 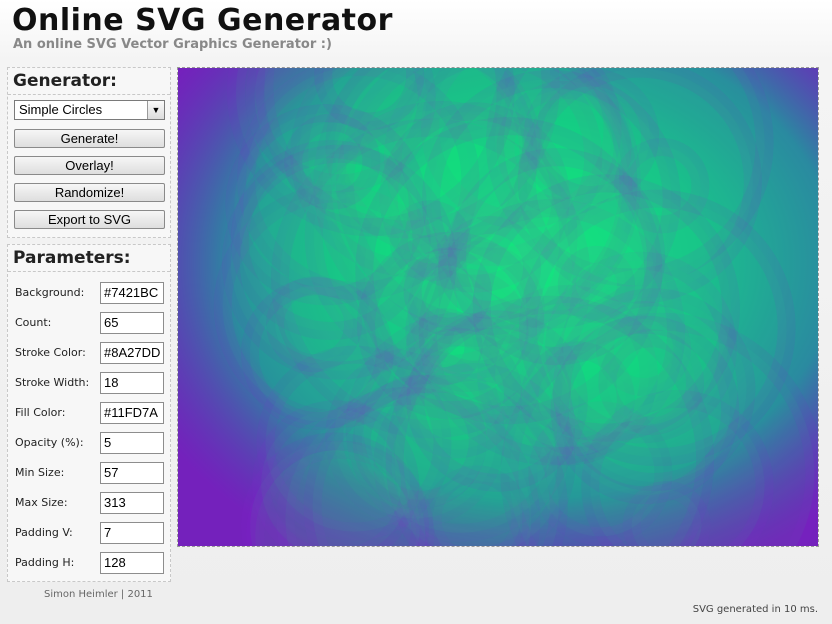 I want to click on opacity-field: 5, so click(x=132, y=443).